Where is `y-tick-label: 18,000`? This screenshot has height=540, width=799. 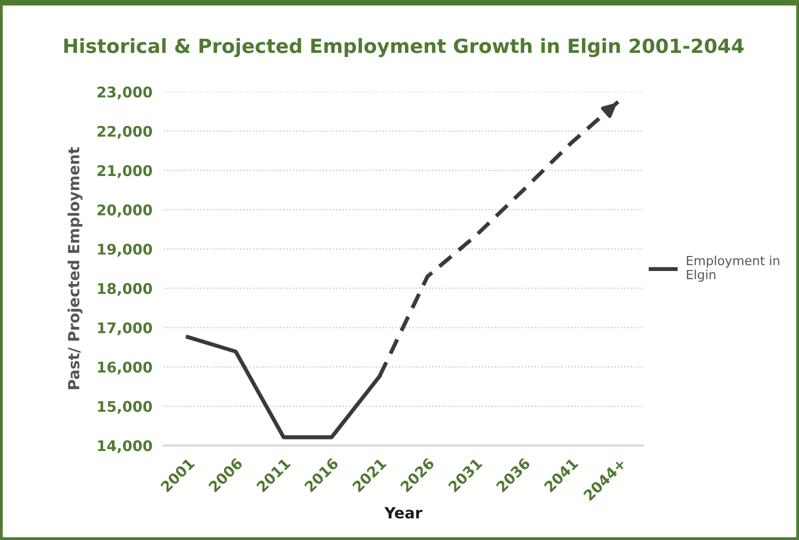 y-tick-label: 18,000 is located at coordinates (125, 289).